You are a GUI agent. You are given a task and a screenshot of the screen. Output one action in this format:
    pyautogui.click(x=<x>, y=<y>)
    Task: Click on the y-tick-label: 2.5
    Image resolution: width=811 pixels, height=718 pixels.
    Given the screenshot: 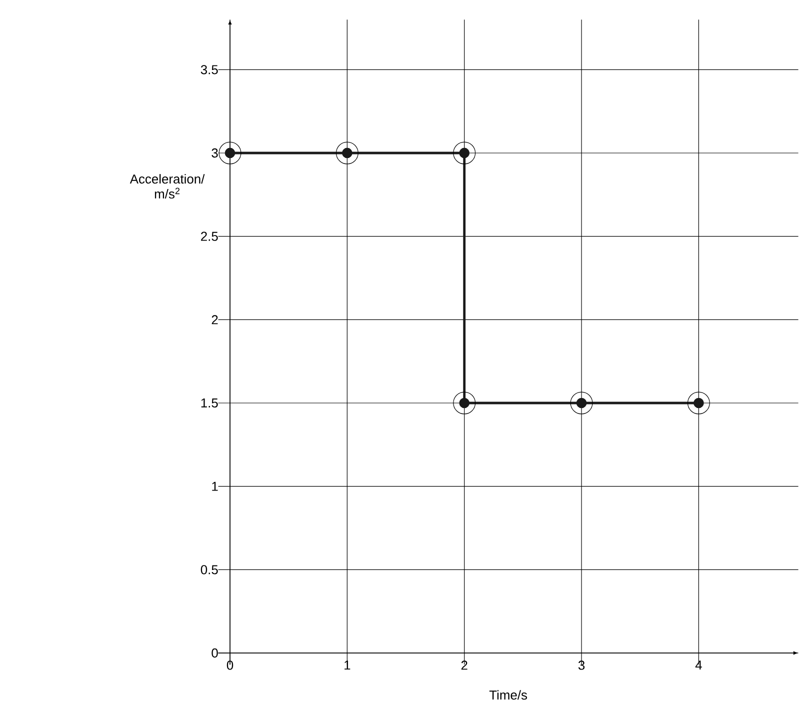 What is the action you would take?
    pyautogui.click(x=209, y=236)
    